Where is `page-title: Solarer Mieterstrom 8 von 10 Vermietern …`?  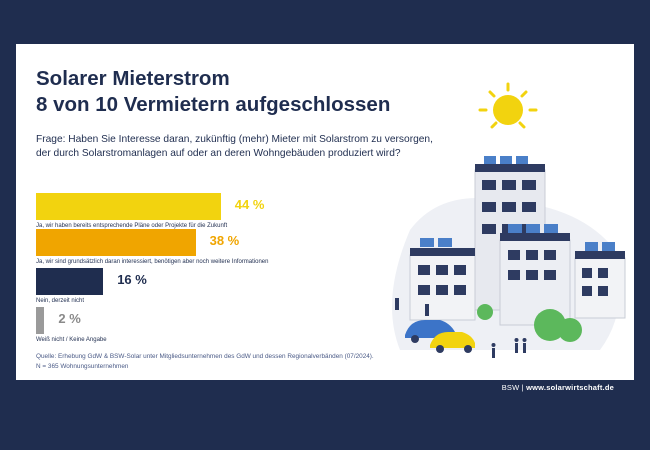 page-title: Solarer Mieterstrom 8 von 10 Vermietern … is located at coordinates (213, 92).